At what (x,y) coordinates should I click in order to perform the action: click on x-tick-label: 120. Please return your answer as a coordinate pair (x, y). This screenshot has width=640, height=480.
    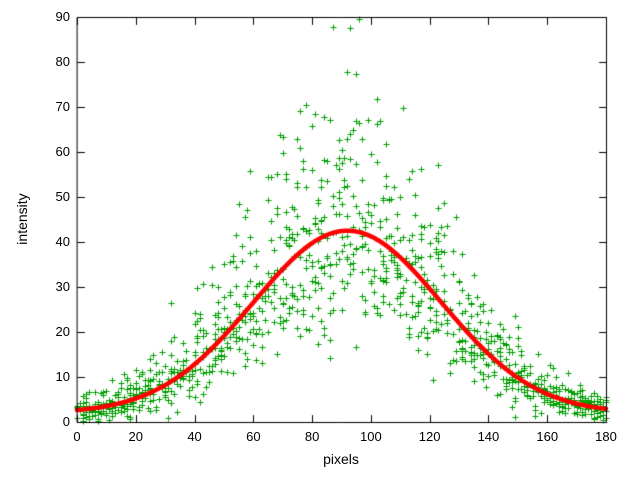
    Looking at the image, I should click on (429, 436).